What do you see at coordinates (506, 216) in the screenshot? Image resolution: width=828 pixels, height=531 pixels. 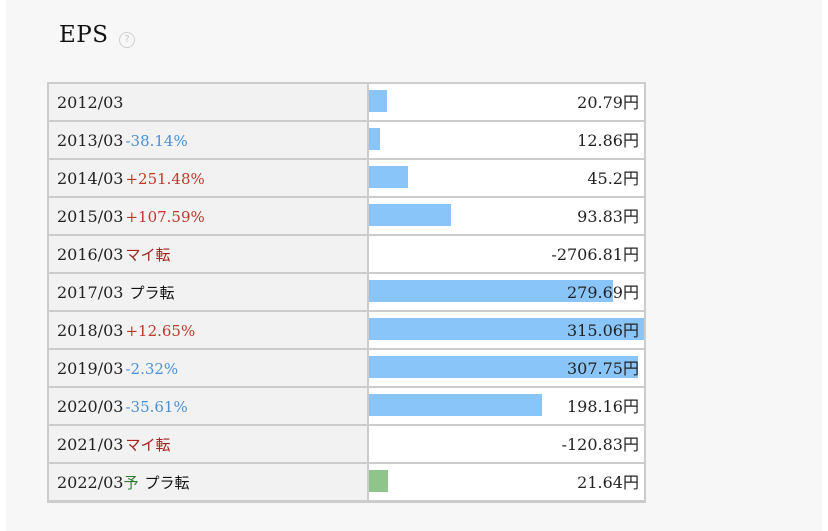 I see `value-cell: 93.83円` at bounding box center [506, 216].